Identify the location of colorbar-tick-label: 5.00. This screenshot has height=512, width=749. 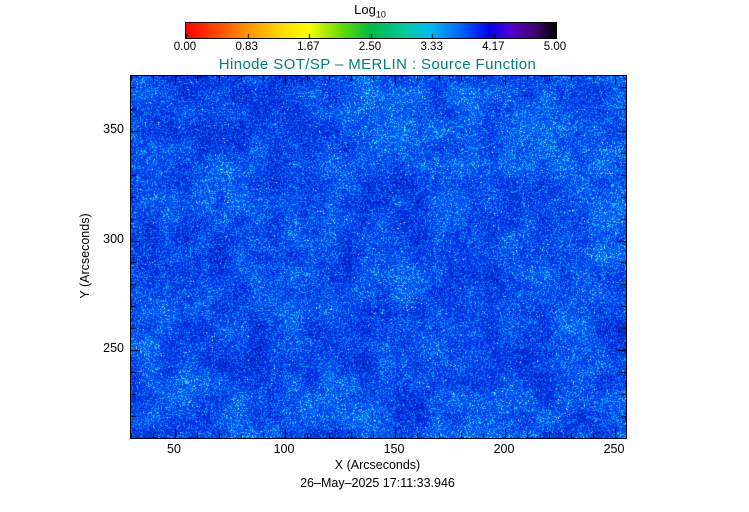
(555, 47).